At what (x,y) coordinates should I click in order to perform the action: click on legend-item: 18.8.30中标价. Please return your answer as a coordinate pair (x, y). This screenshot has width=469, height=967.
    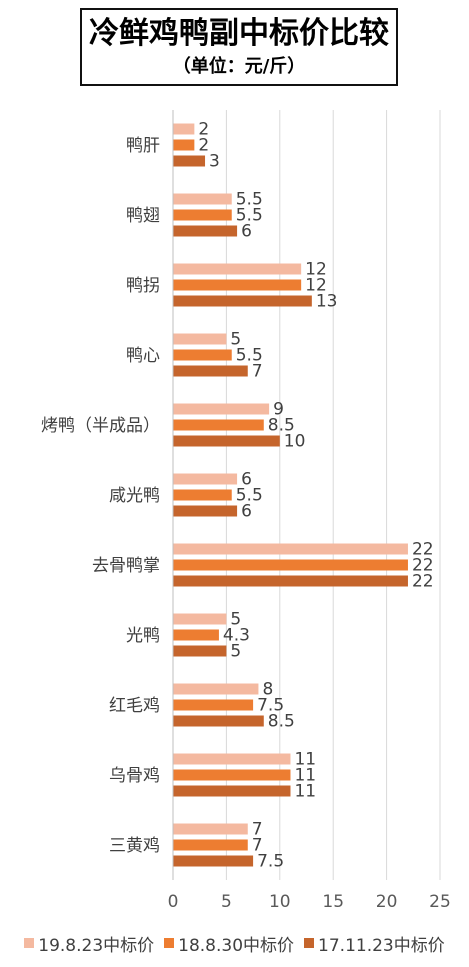
    Looking at the image, I should click on (229, 943).